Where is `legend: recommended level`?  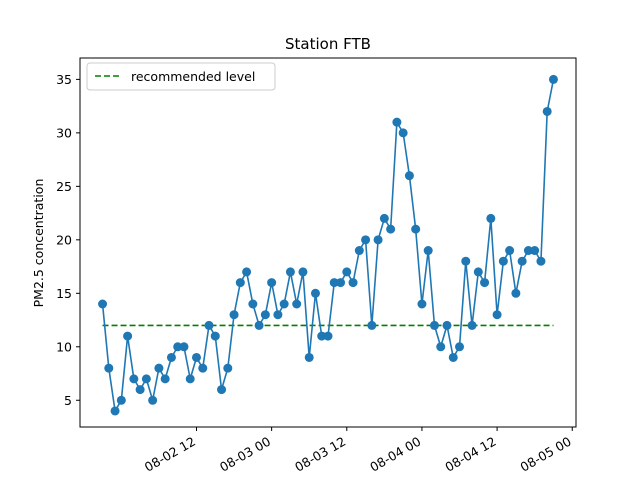
legend: recommended level is located at coordinates (181, 76).